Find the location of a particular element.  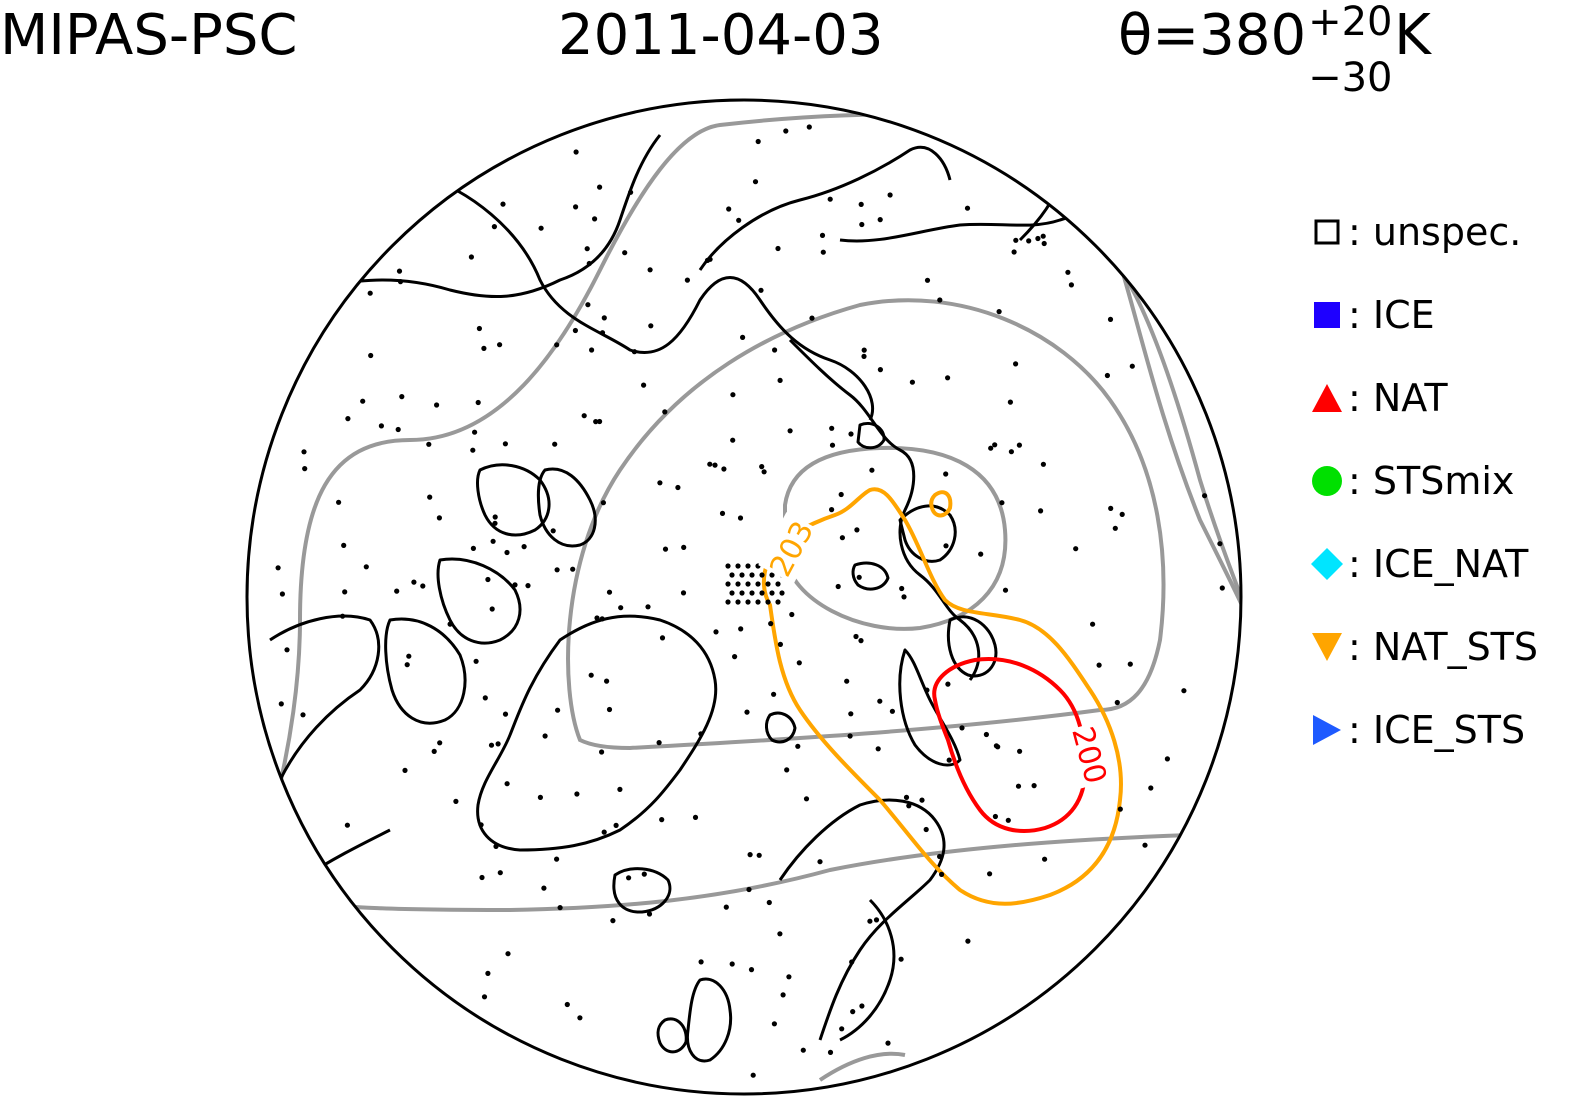

coast-chukotka is located at coordinates (970, 222).